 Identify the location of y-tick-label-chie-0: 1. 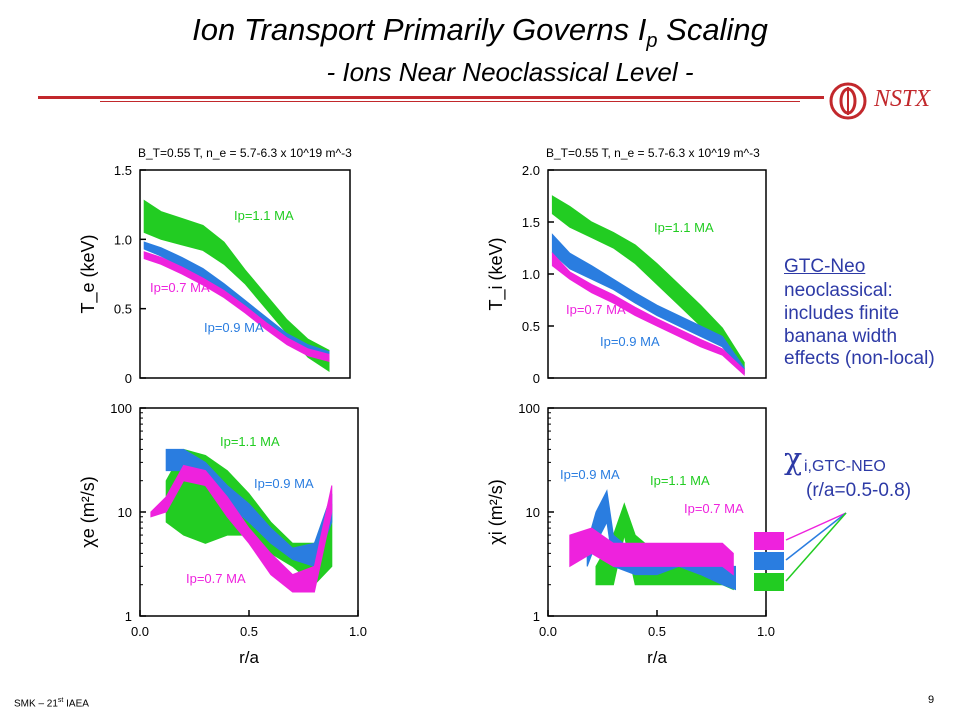
(128, 616).